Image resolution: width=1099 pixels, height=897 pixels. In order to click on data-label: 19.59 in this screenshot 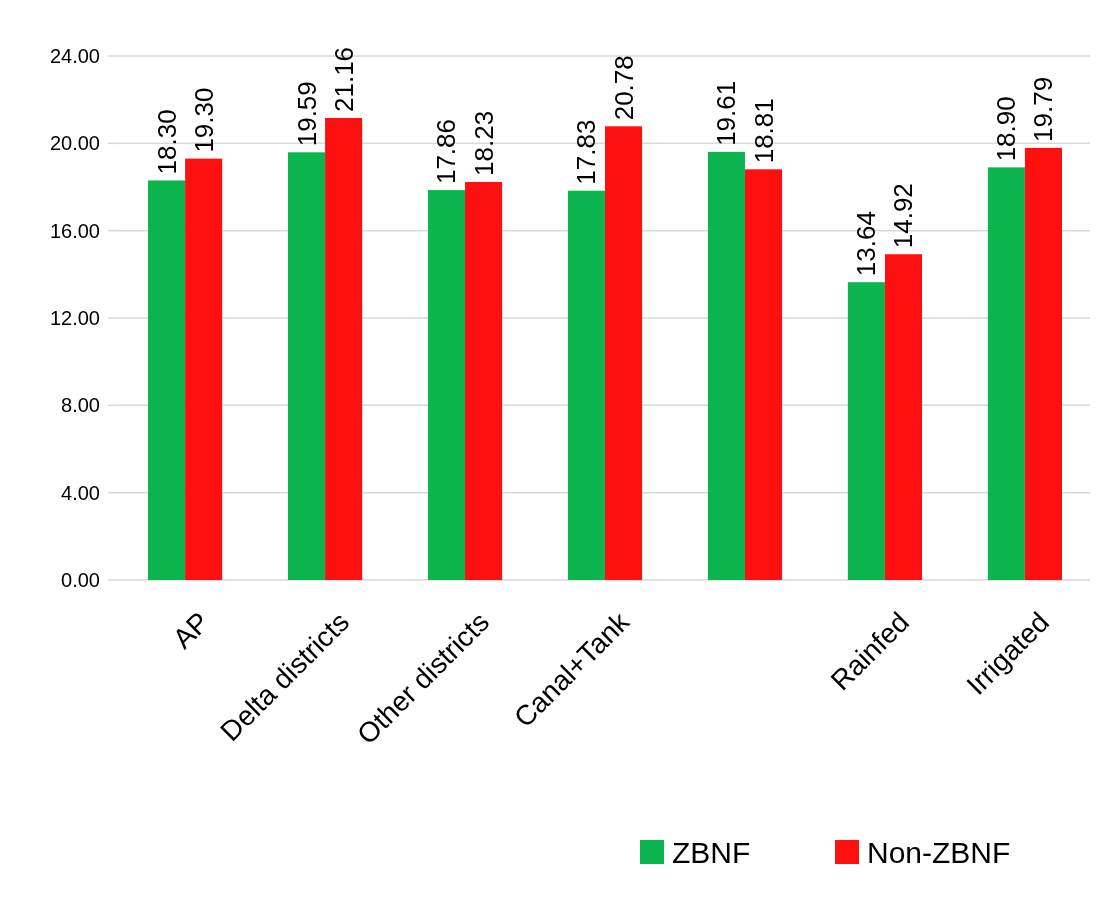, I will do `click(306, 114)`.